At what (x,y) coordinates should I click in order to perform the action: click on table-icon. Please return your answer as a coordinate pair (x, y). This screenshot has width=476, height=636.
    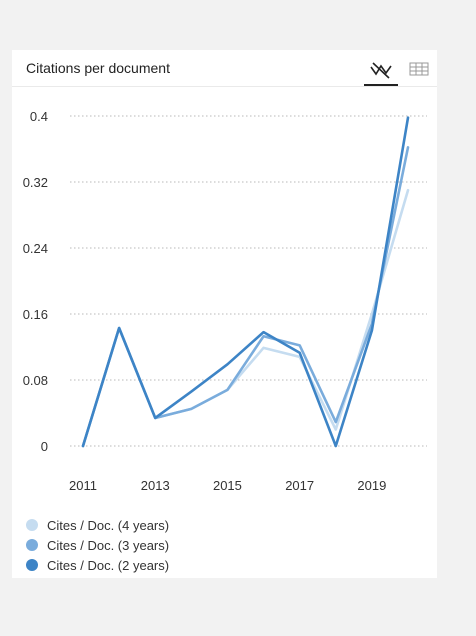
    Looking at the image, I should click on (419, 69).